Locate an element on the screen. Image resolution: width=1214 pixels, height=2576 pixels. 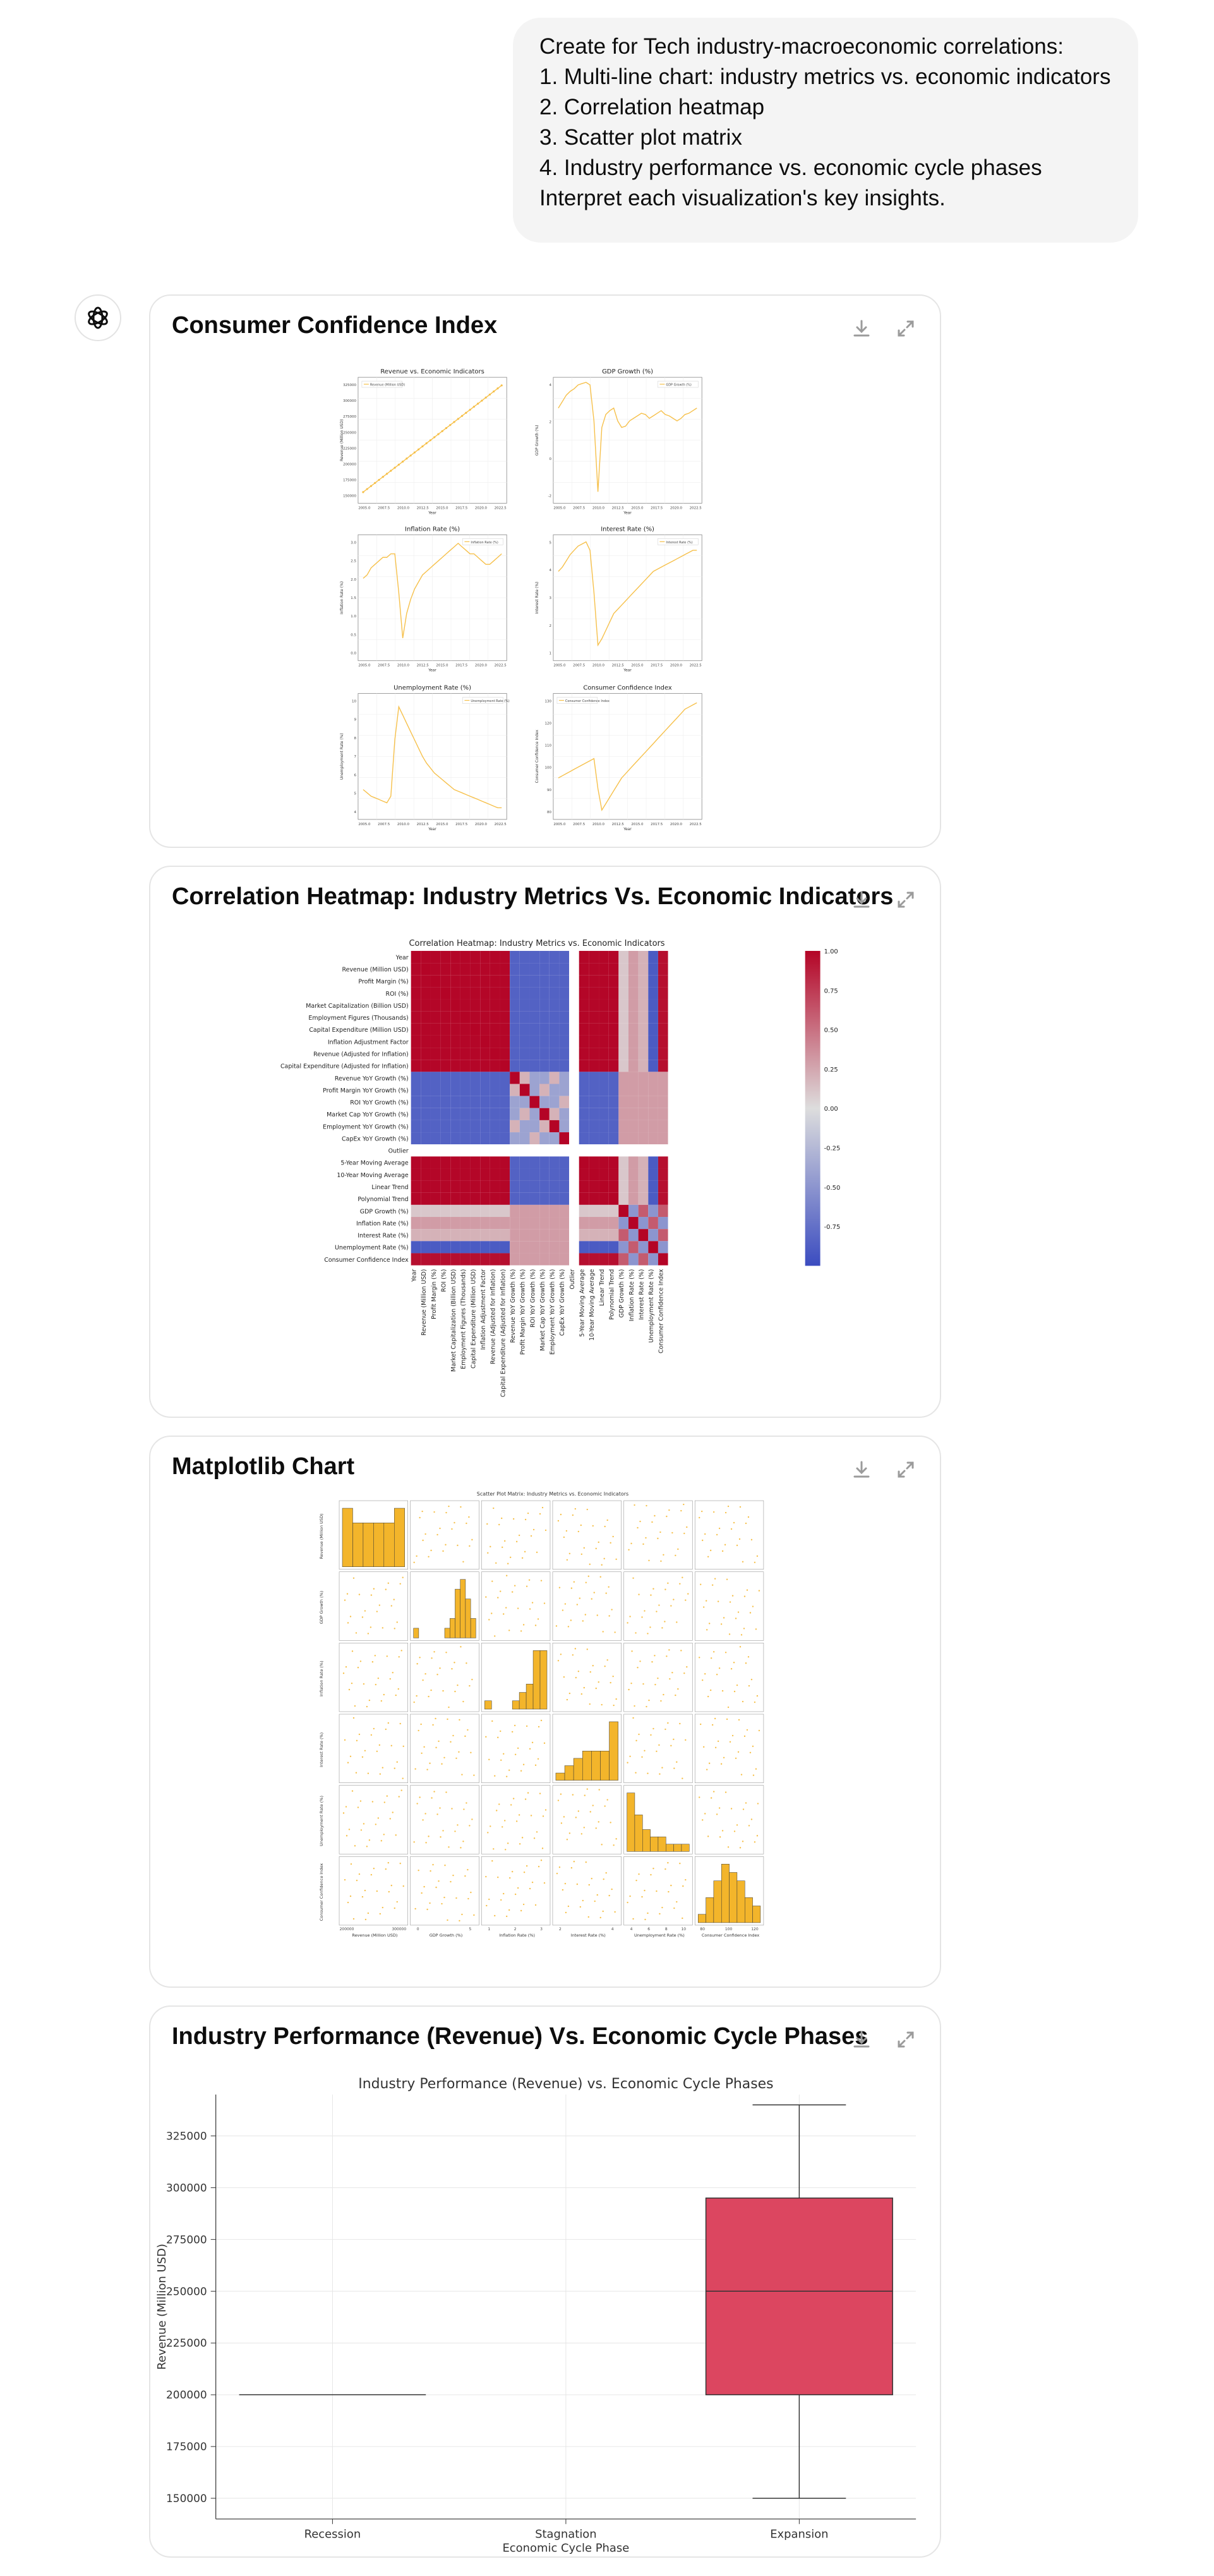
column-label: Inflation Adjustment Factor is located at coordinates (484, 1309).